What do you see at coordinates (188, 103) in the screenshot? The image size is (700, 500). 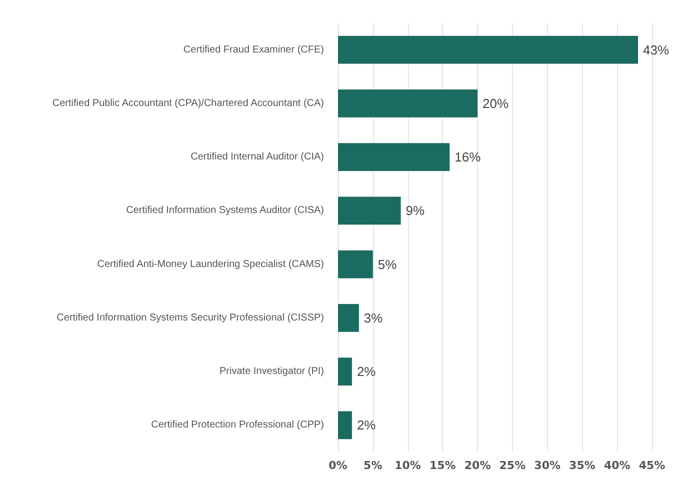 I see `y-tick-label: Certified Public Accountant (CPA)/Chartered Accountant (CA)` at bounding box center [188, 103].